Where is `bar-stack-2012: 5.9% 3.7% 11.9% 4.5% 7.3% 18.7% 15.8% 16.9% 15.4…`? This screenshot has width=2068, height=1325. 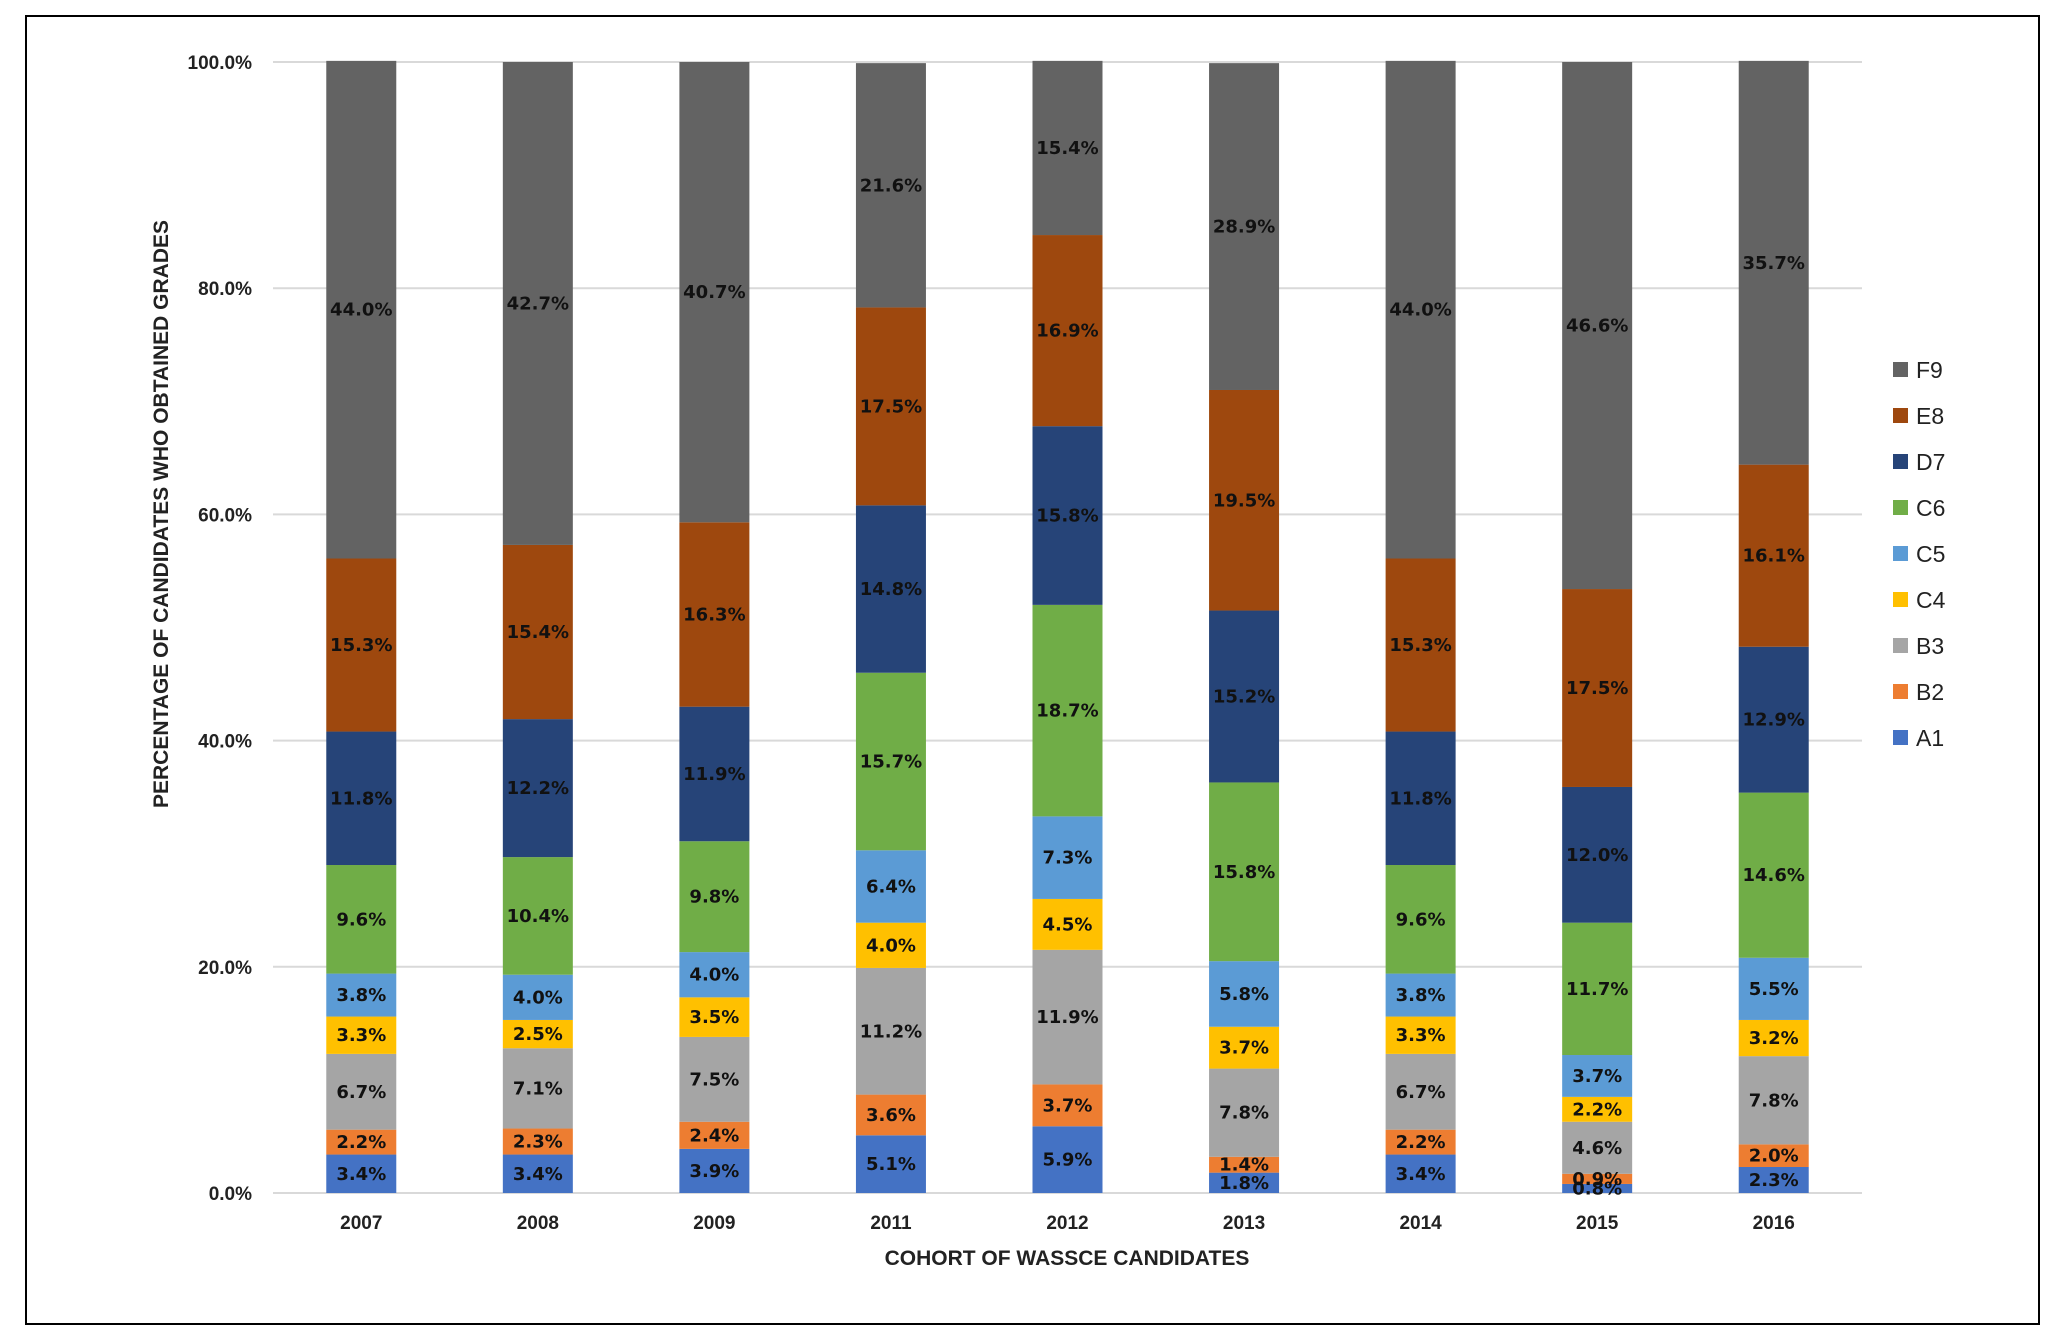
bar-stack-2012: 5.9% 3.7% 11.9% 4.5% 7.3% 18.7% 15.8% 16.9% 15.4… is located at coordinates (1067, 626).